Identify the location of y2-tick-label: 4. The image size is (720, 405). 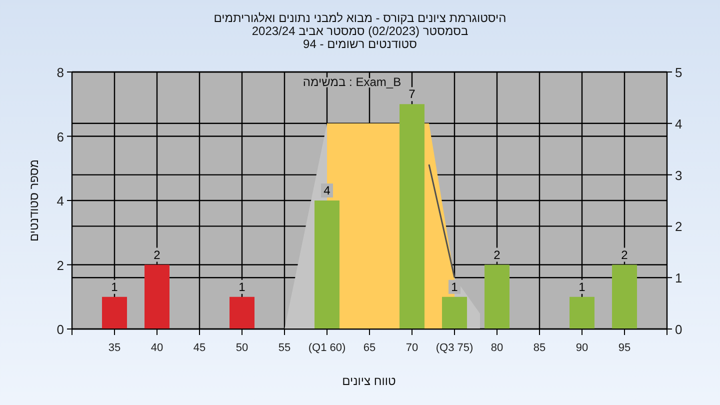
(678, 124).